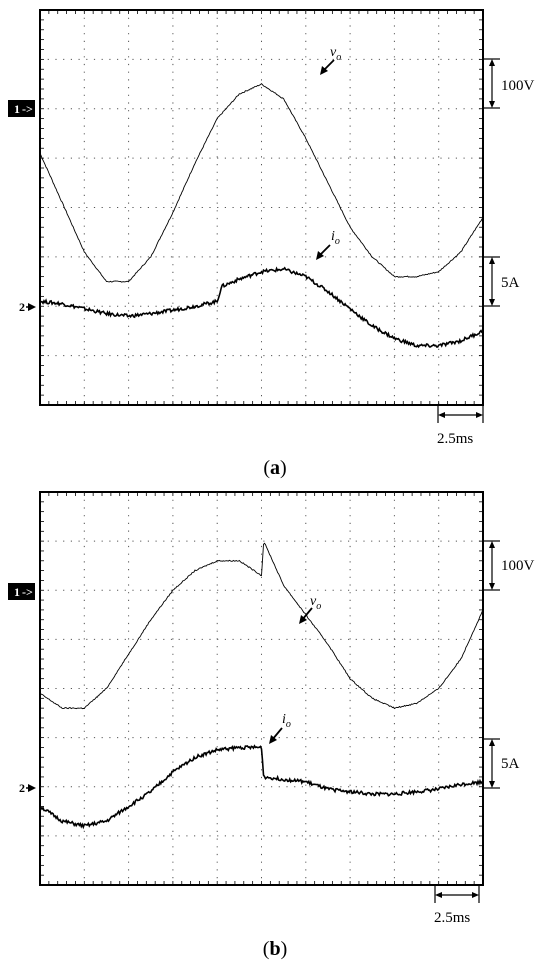  Describe the element at coordinates (338, 57) in the screenshot. I see `vo-label-sub-a: o` at that location.